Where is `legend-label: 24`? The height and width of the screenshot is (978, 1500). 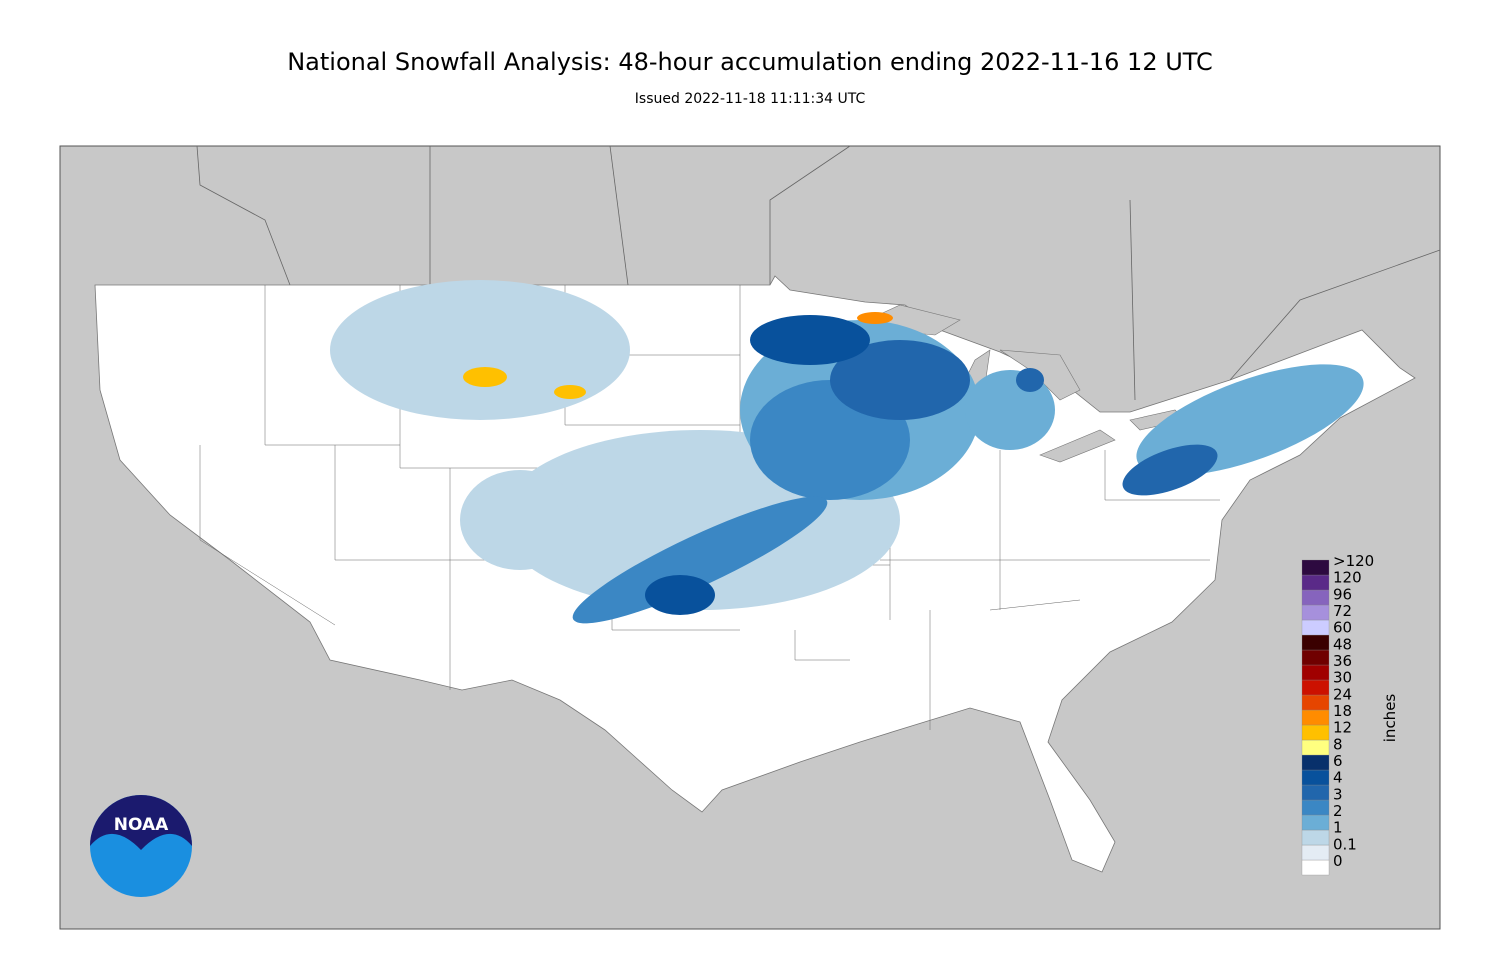 legend-label: 24 is located at coordinates (1342, 694).